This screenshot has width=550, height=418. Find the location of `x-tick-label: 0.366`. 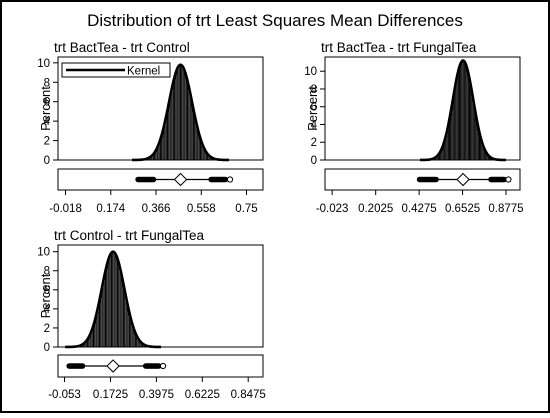

x-tick-label: 0.366 is located at coordinates (156, 209).